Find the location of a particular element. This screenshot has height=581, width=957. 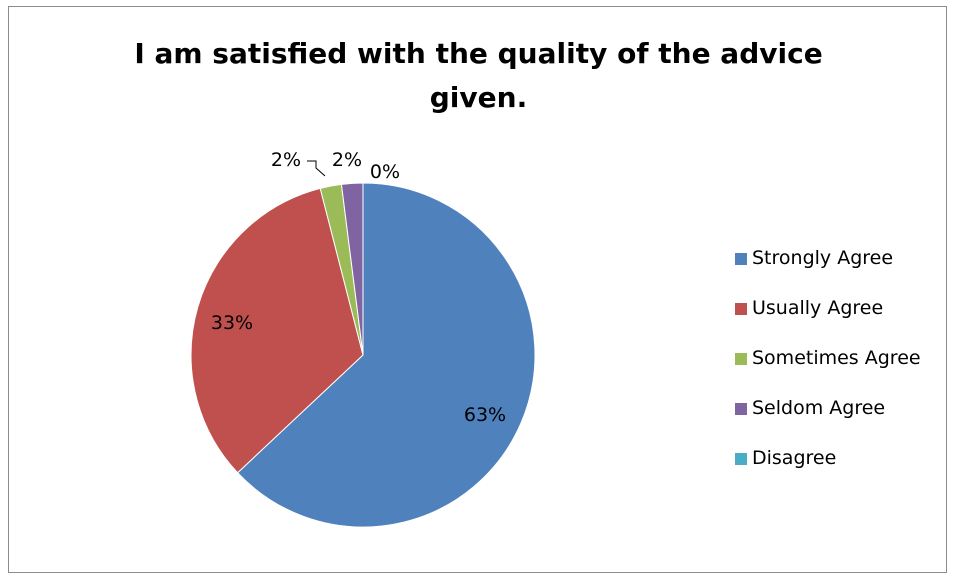

data-label-strongly-agree: 63% is located at coordinates (485, 415).